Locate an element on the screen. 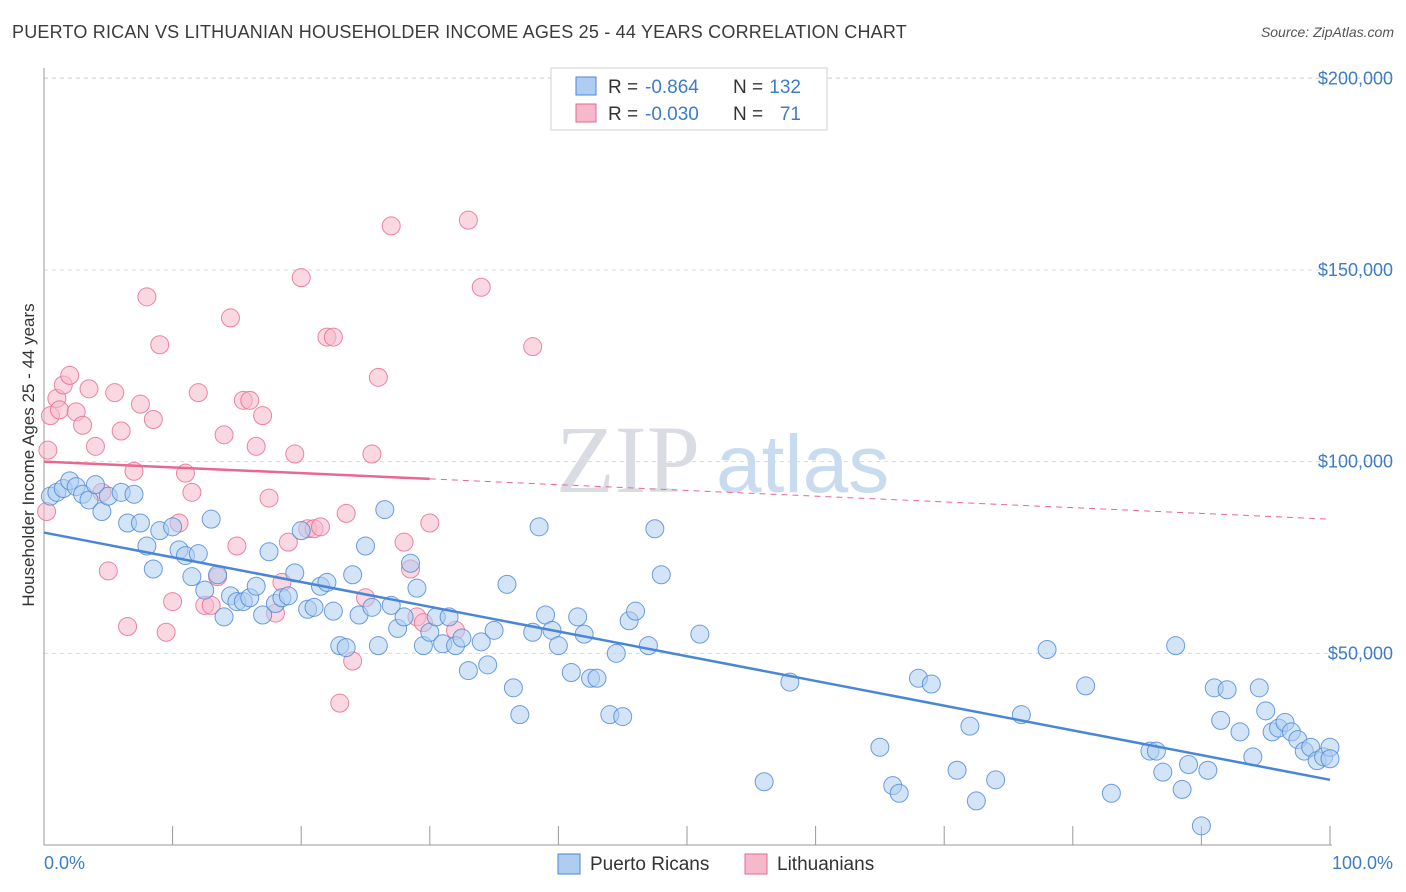 Image resolution: width=1406 pixels, height=892 pixels. legend-n-label: N = is located at coordinates (748, 87).